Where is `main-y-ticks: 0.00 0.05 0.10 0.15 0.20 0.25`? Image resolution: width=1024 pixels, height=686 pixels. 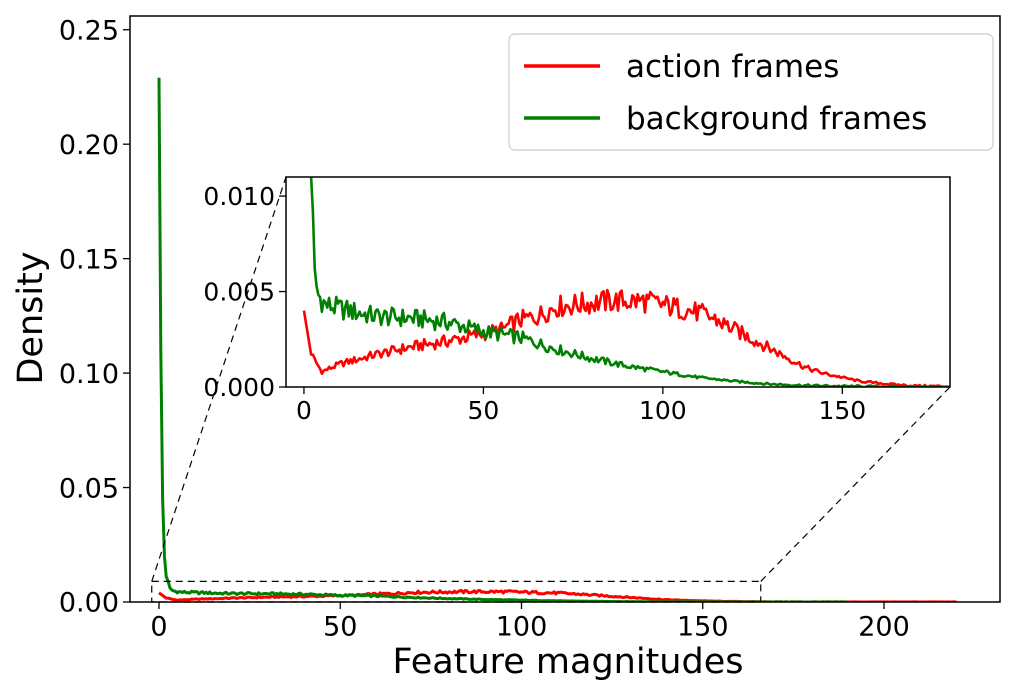 main-y-ticks: 0.00 0.05 0.10 0.15 0.20 0.25 is located at coordinates (94, 317).